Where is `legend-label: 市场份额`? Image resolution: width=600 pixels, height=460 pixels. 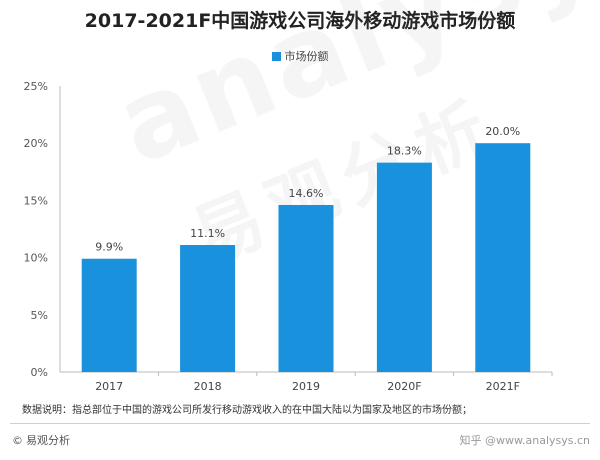
legend-label: 市场份额 is located at coordinates (306, 56).